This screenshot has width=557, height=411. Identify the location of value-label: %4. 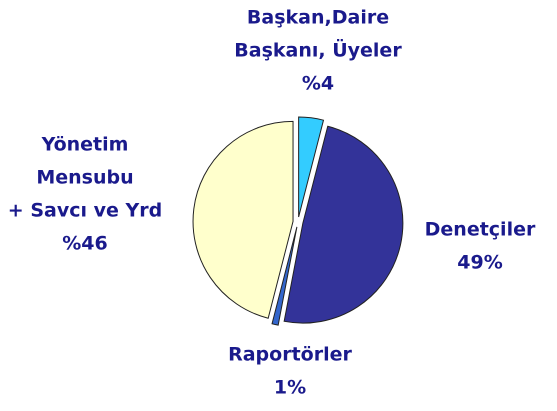
(318, 84).